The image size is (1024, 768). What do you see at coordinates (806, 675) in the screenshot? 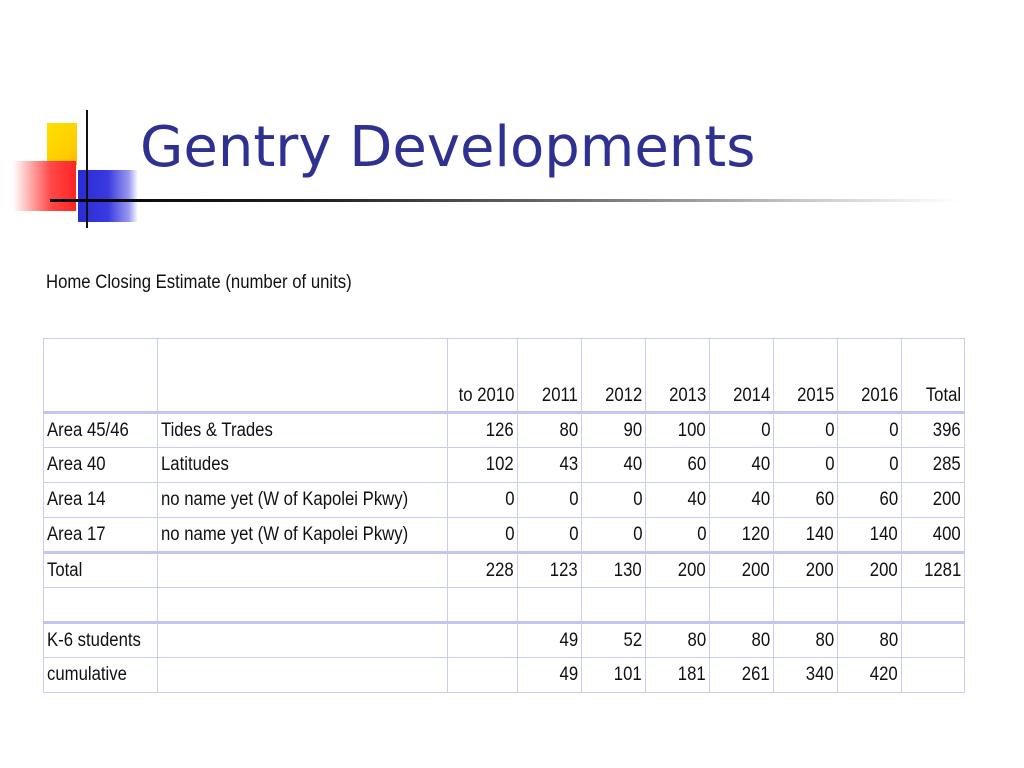
I see `table-cell: 340` at bounding box center [806, 675].